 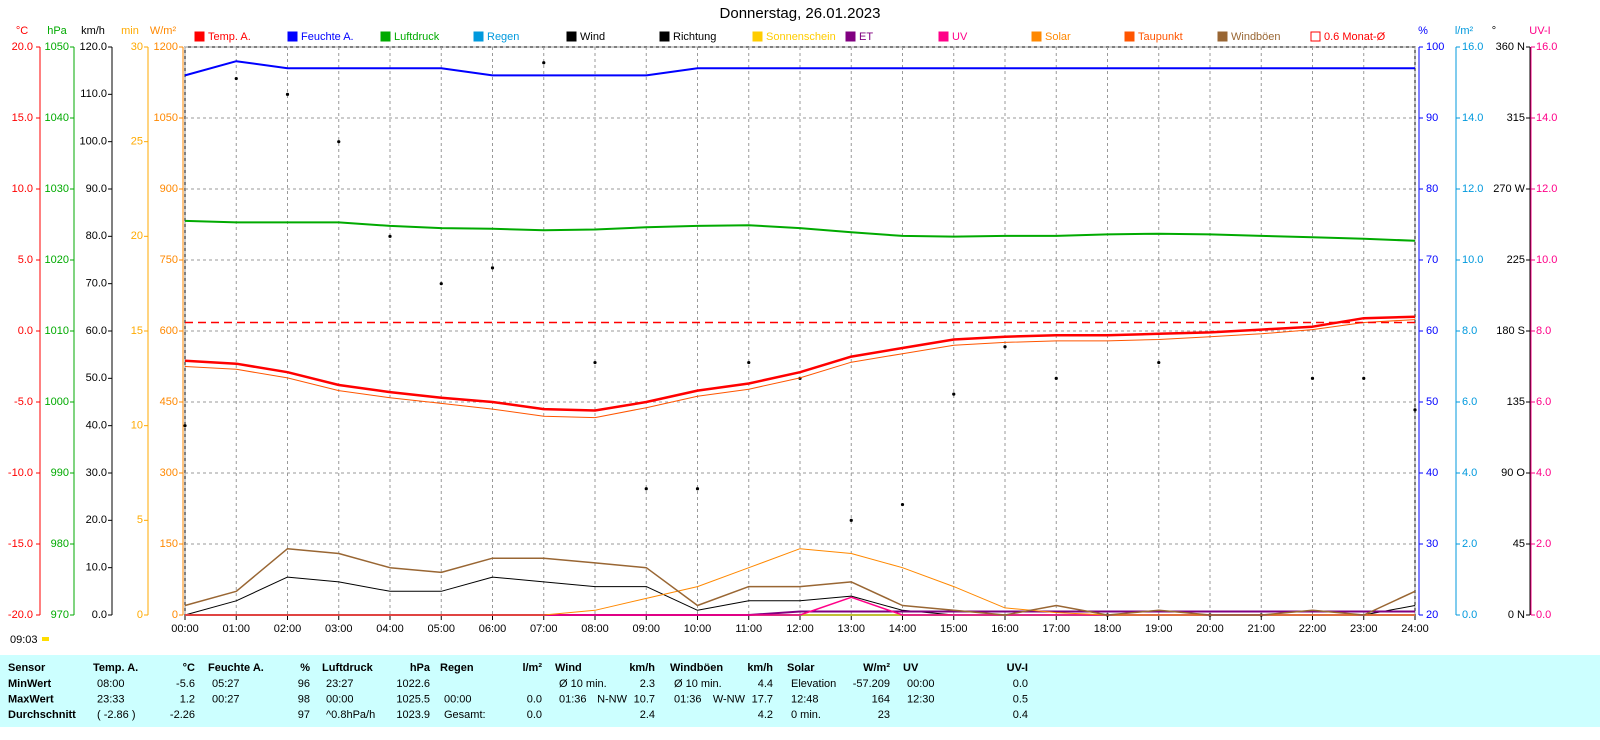 I want to click on y-tick-label: 6.0, so click(x=1469, y=402).